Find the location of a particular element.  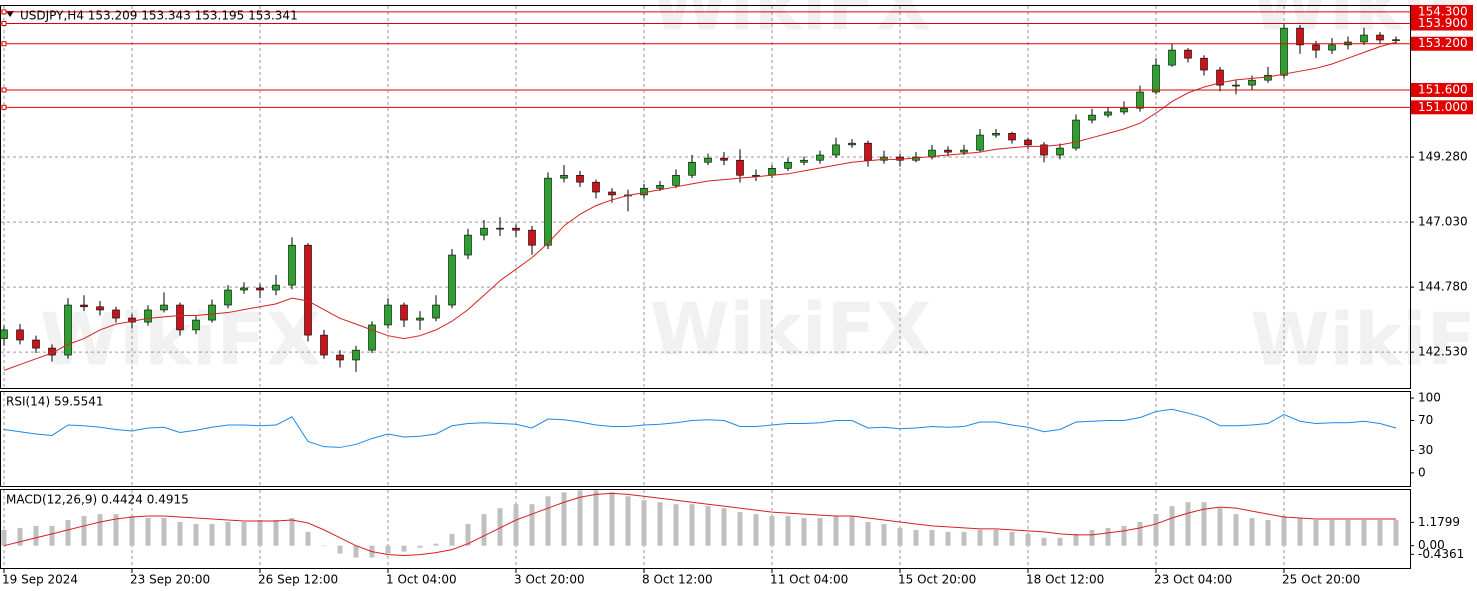

y-tick-label: 149.280 is located at coordinates (1443, 157).